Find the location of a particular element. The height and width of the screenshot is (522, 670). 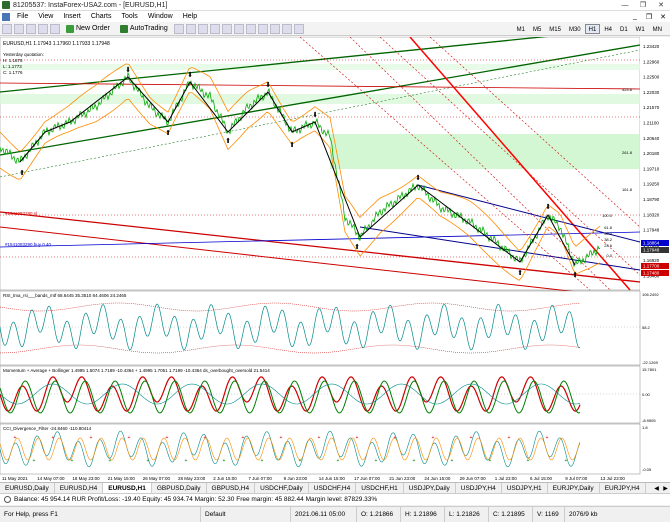

tf-m15: M15 is located at coordinates (555, 29).